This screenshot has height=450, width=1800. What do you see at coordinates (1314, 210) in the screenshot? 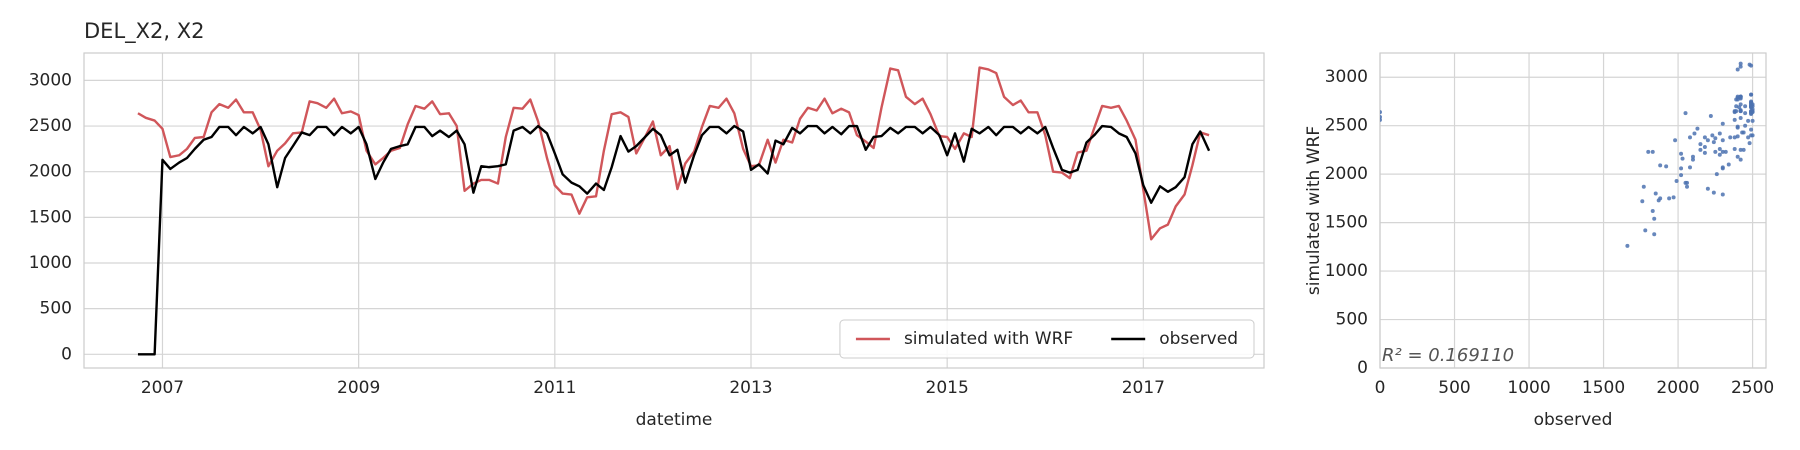
I see `y-axis-label: simulated with WRF` at bounding box center [1314, 210].